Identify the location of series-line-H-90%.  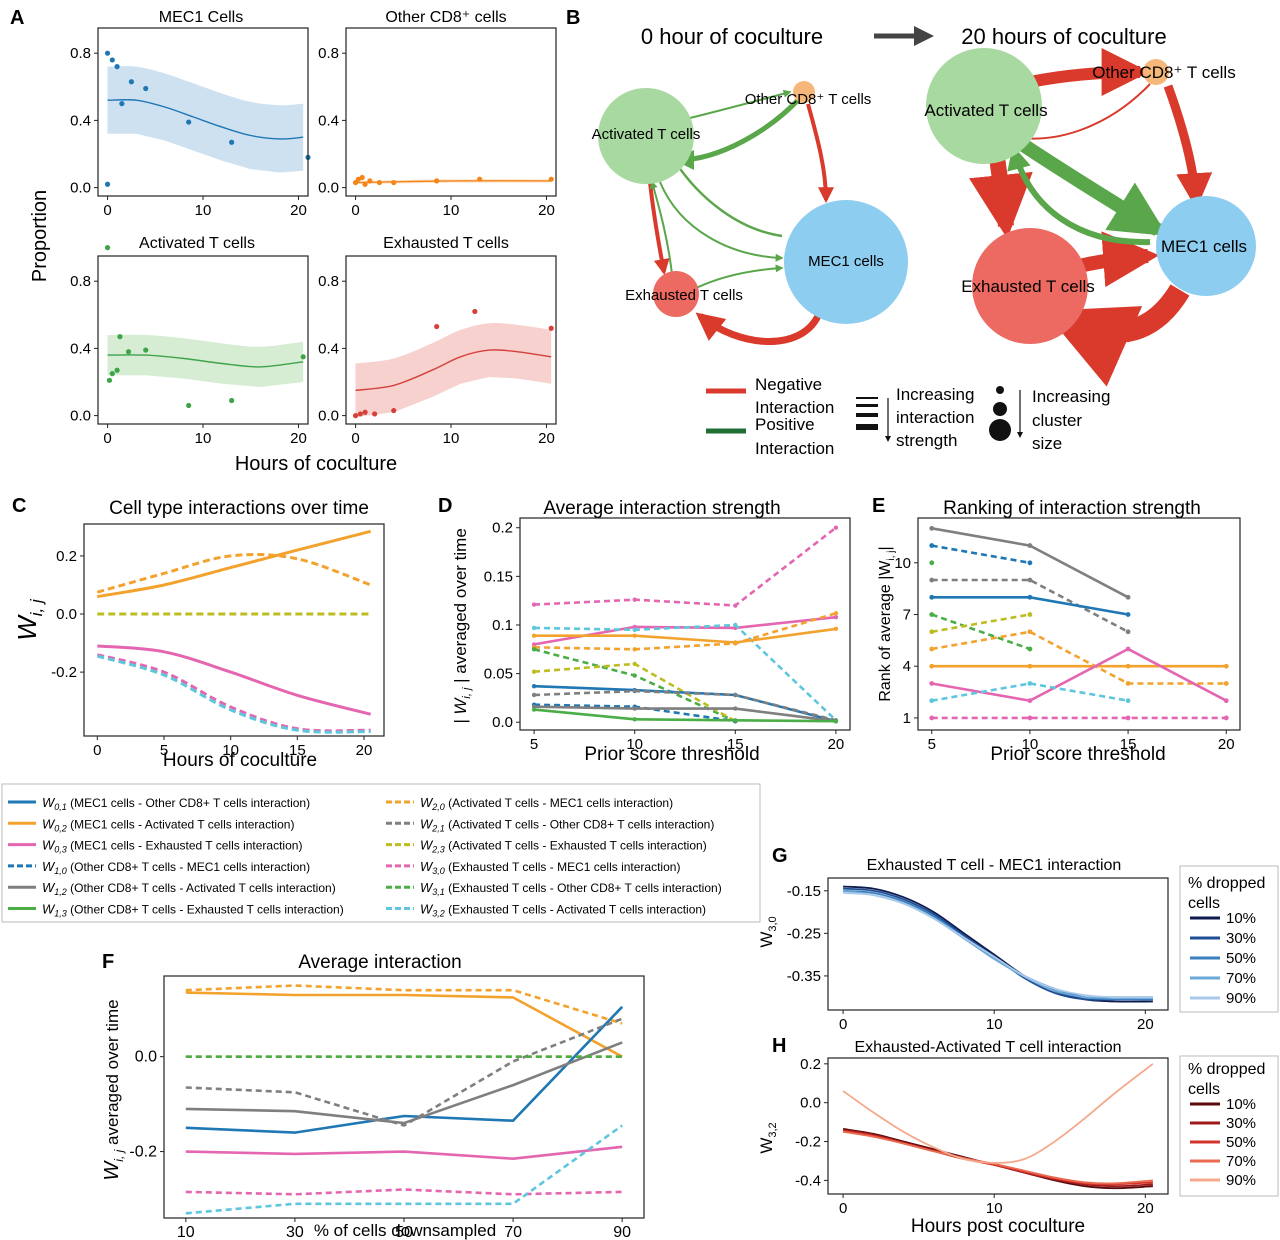
(998, 1113).